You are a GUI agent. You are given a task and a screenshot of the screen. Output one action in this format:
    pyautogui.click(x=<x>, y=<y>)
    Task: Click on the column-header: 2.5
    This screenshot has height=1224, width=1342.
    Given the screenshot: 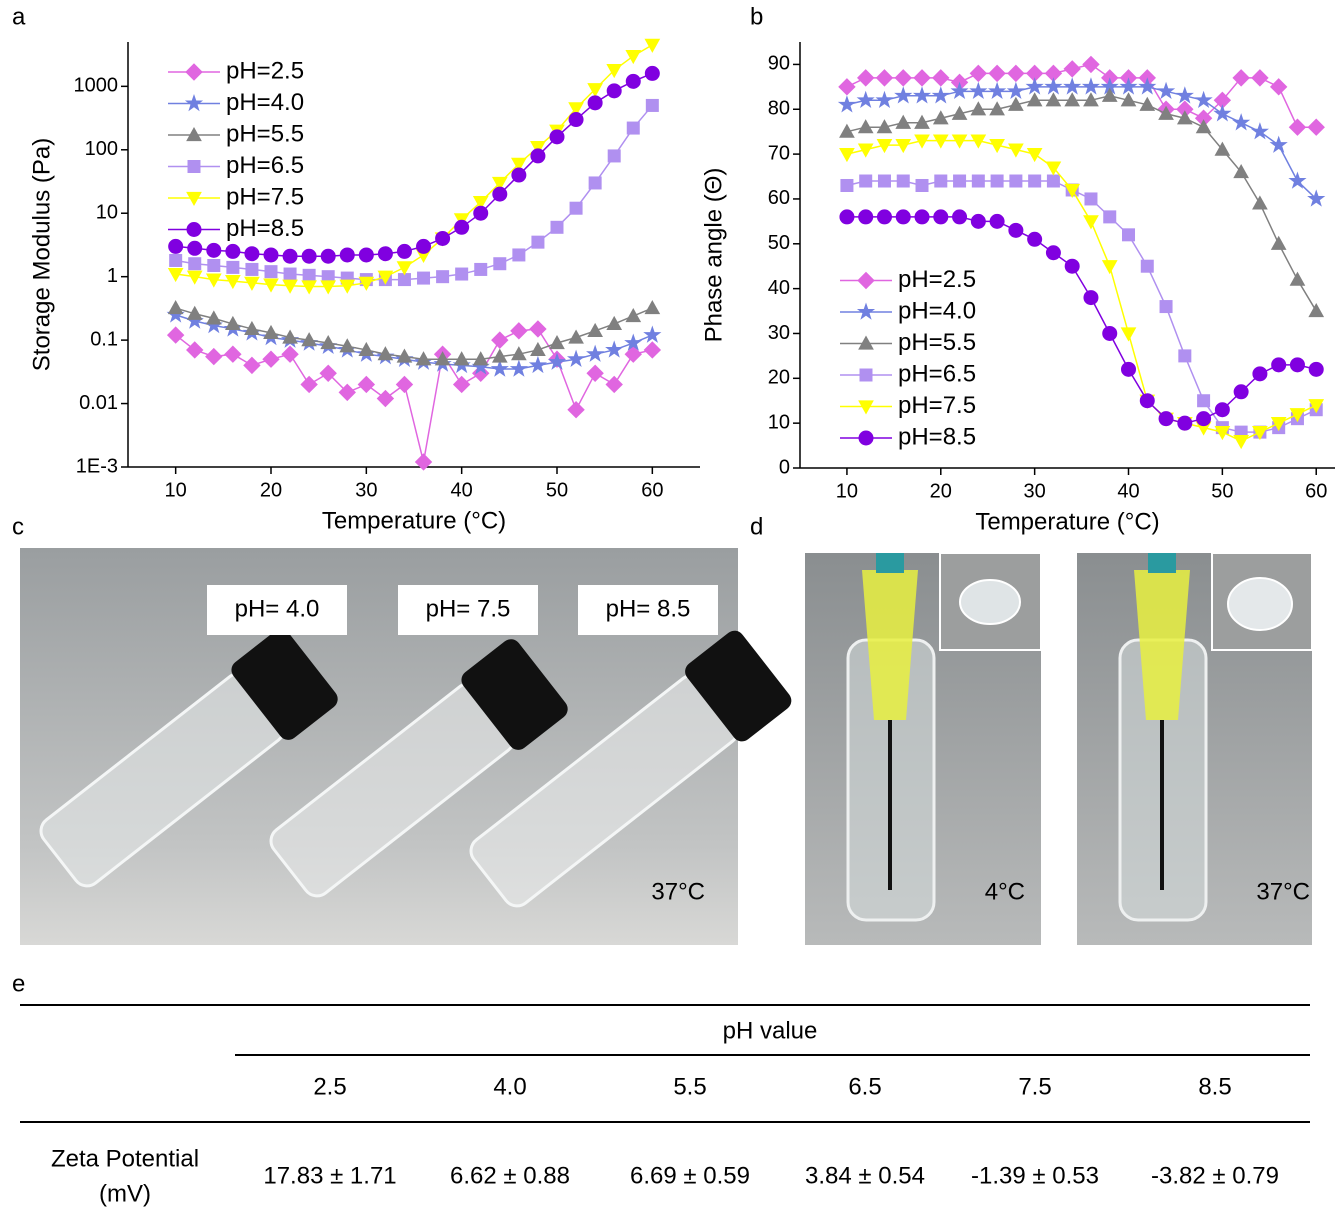 What is the action you would take?
    pyautogui.click(x=329, y=1086)
    